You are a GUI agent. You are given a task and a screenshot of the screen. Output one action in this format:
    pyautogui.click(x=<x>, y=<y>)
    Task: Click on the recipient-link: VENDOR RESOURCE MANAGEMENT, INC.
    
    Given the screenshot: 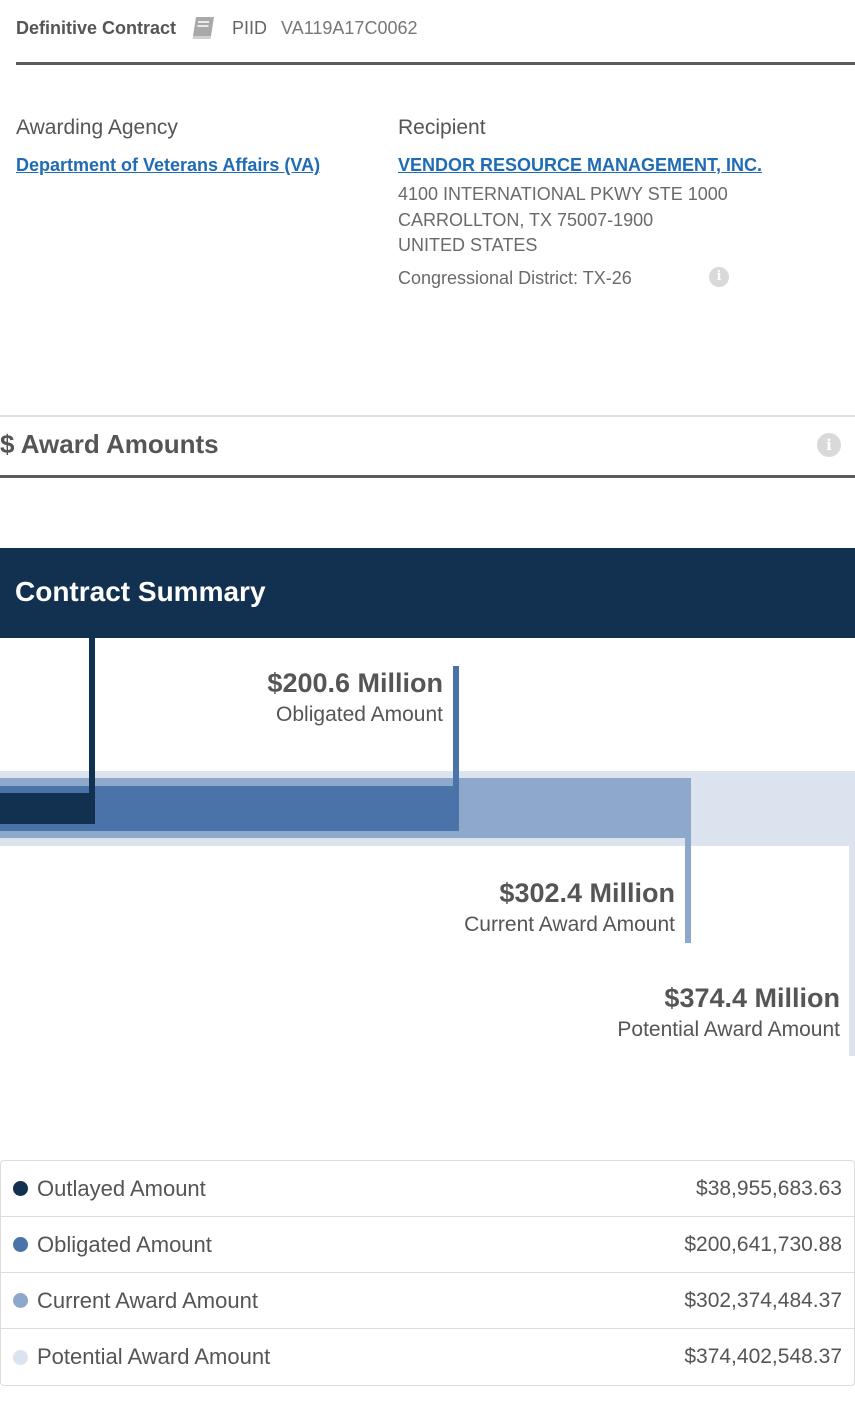 What is the action you would take?
    pyautogui.click(x=580, y=165)
    